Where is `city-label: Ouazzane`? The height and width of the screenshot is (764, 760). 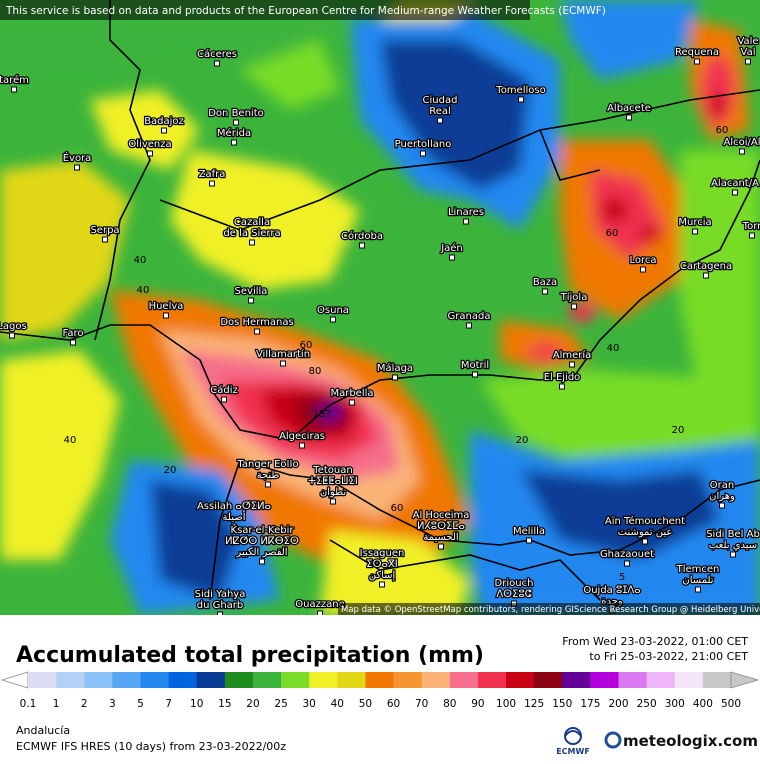 city-label: Ouazzane is located at coordinates (319, 604).